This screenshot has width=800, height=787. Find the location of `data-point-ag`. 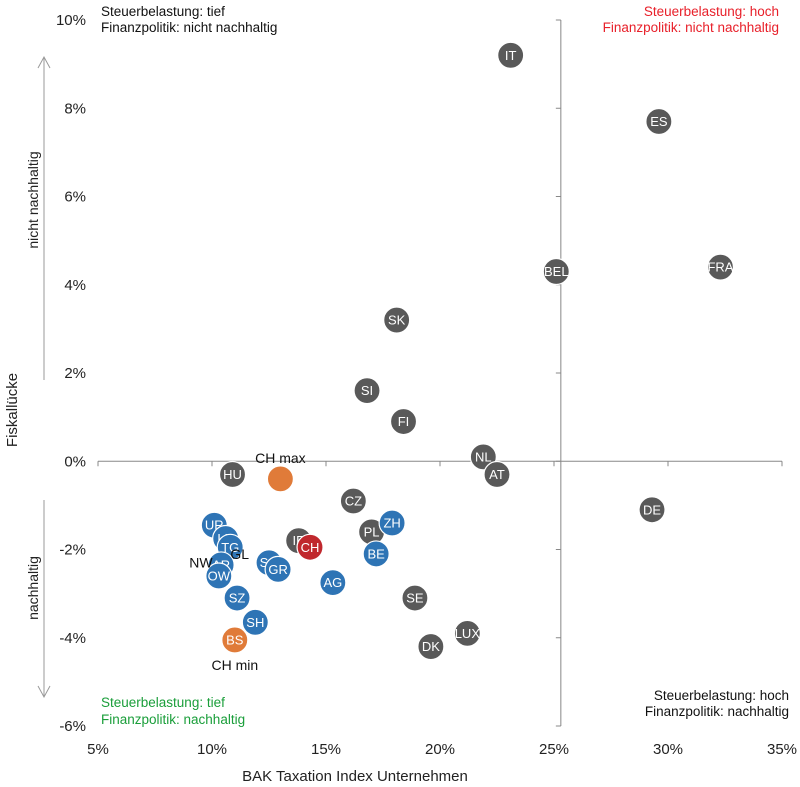

data-point-ag is located at coordinates (333, 582).